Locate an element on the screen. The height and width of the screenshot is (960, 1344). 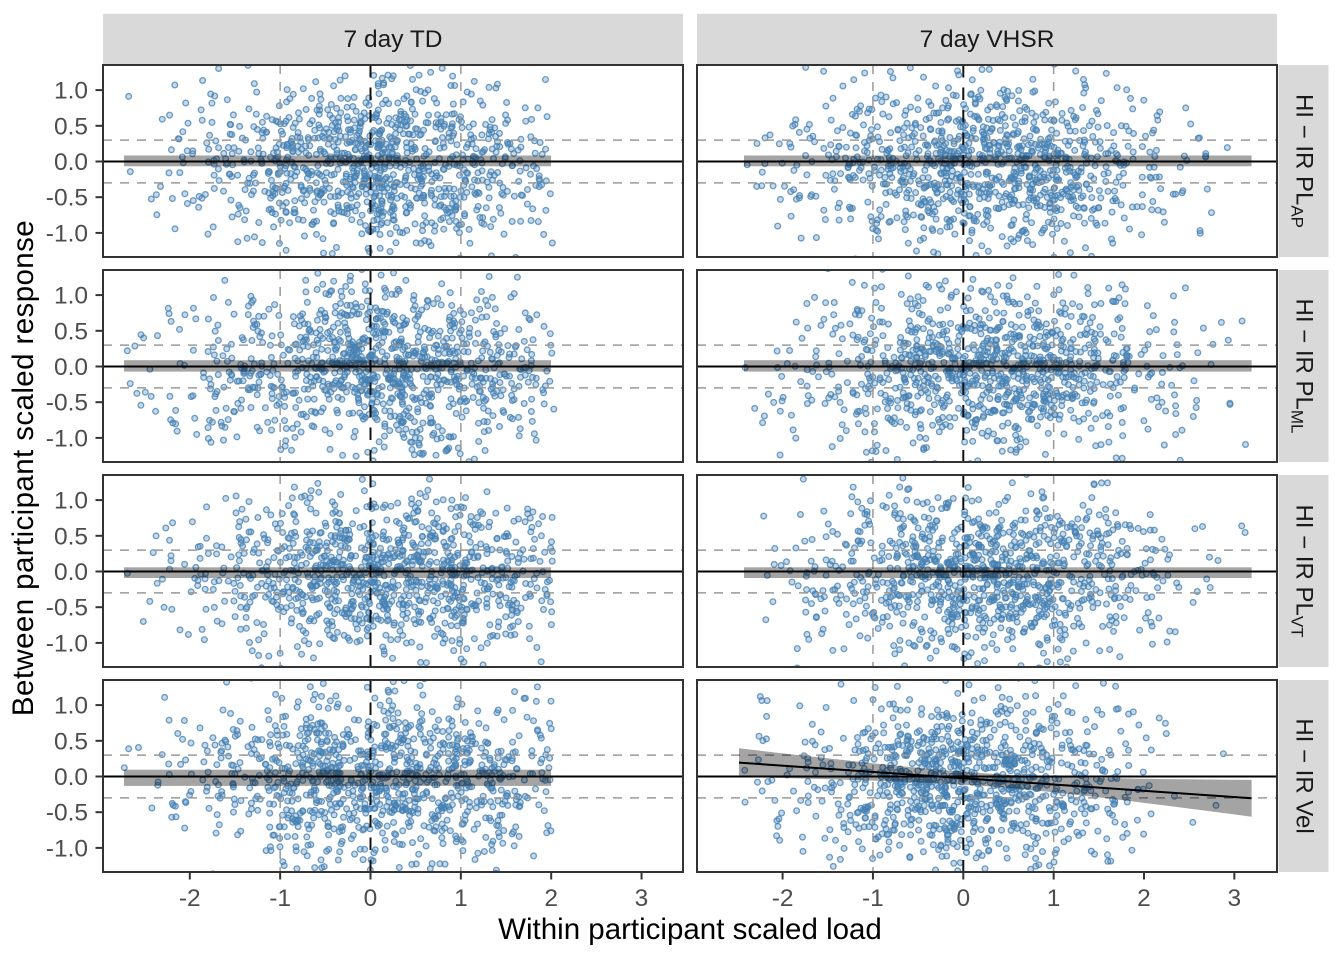
svg-text: 7 day TD is located at coordinates (393, 39).